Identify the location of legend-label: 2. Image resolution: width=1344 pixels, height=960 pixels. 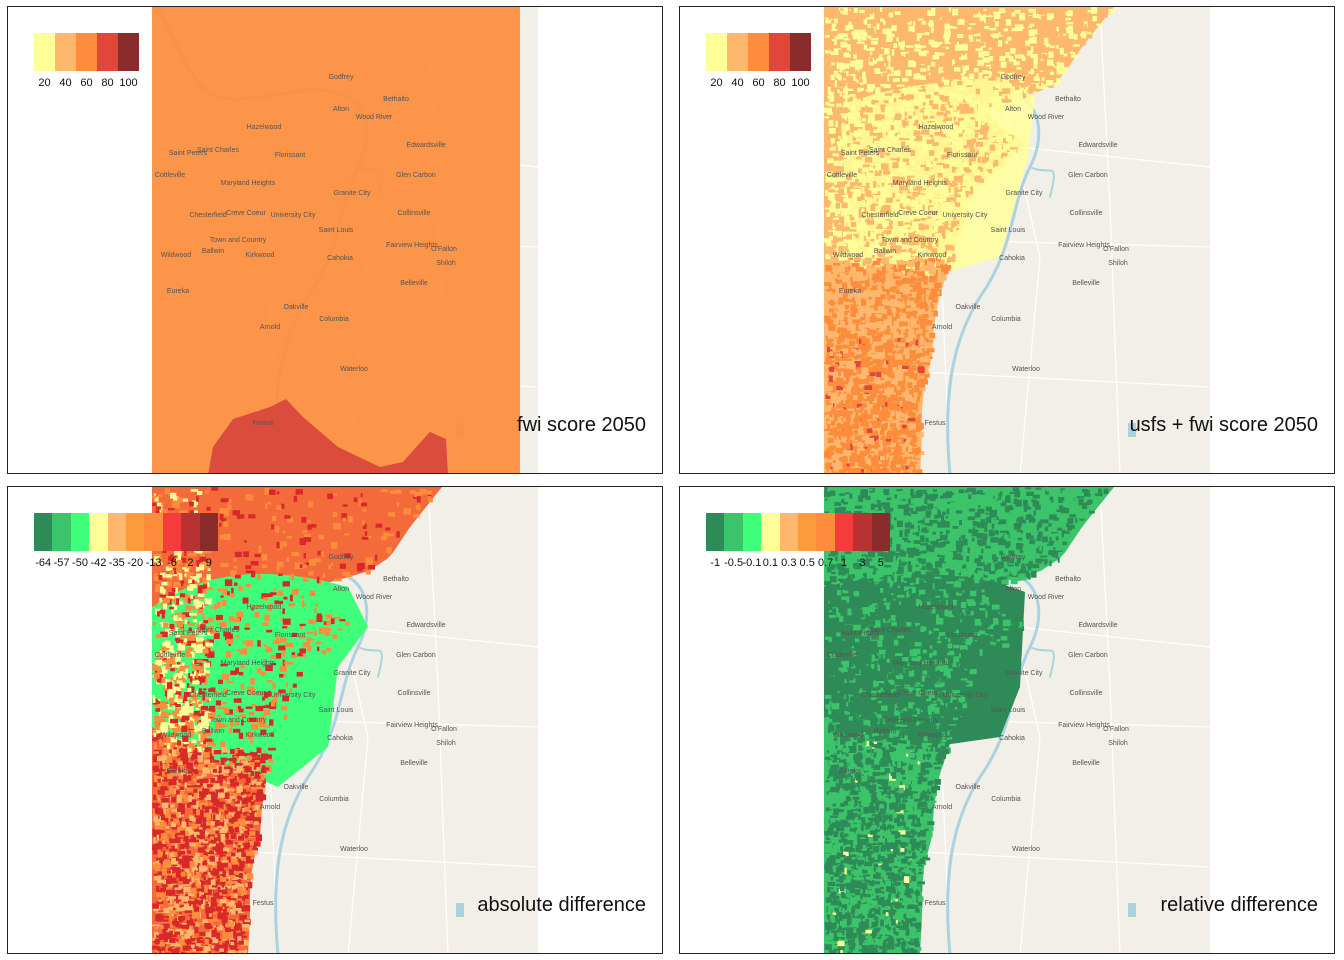
(190, 563).